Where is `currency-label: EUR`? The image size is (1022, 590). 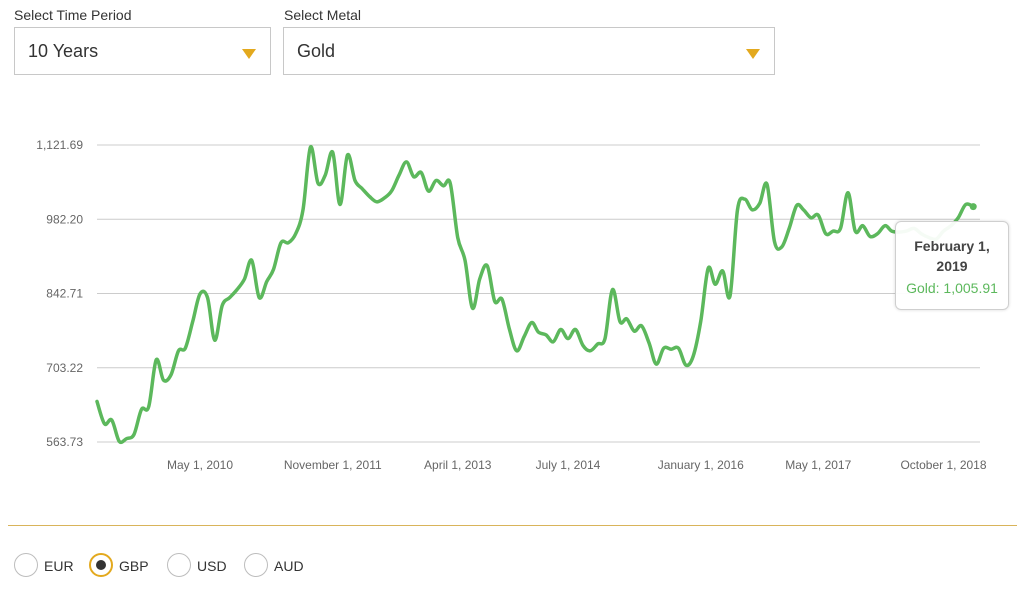
currency-label: EUR is located at coordinates (59, 566).